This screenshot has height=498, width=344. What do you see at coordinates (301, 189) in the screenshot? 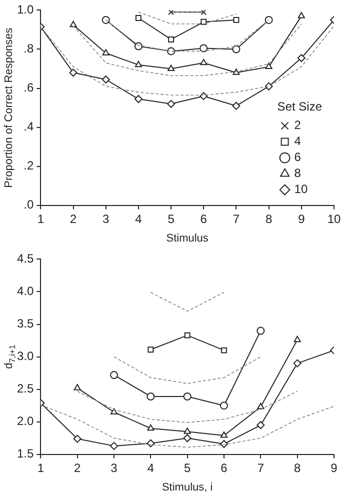
I see `legend-label: 10` at bounding box center [301, 189].